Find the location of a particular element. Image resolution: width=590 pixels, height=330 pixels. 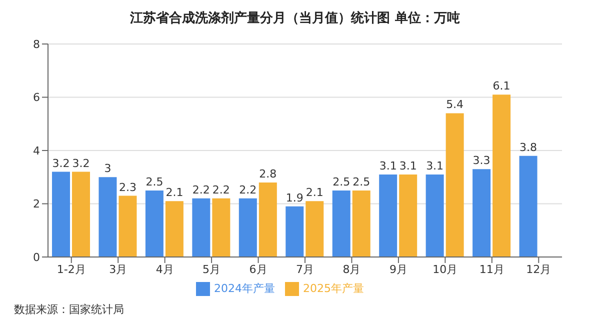

legend-label: 2024年产量 is located at coordinates (244, 288).